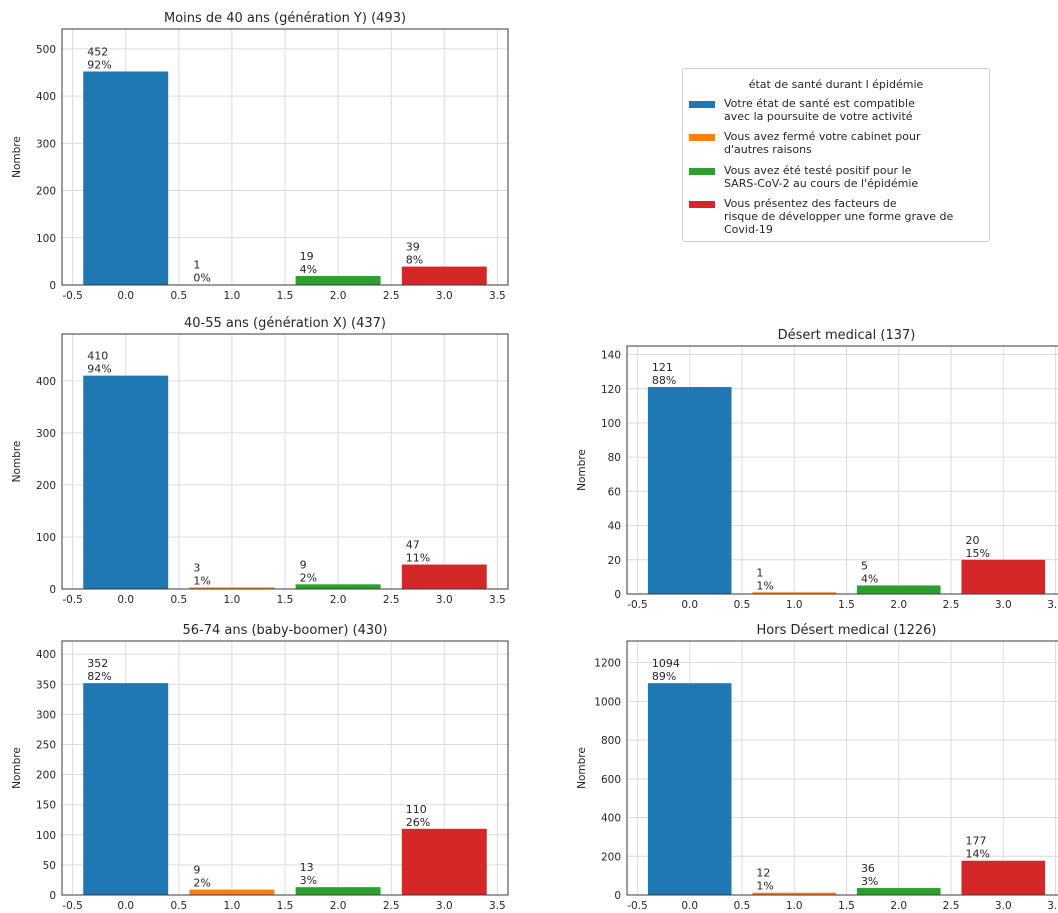 This screenshot has width=1058, height=913. Describe the element at coordinates (664, 676) in the screenshot. I see `percent-label: 89%` at that location.